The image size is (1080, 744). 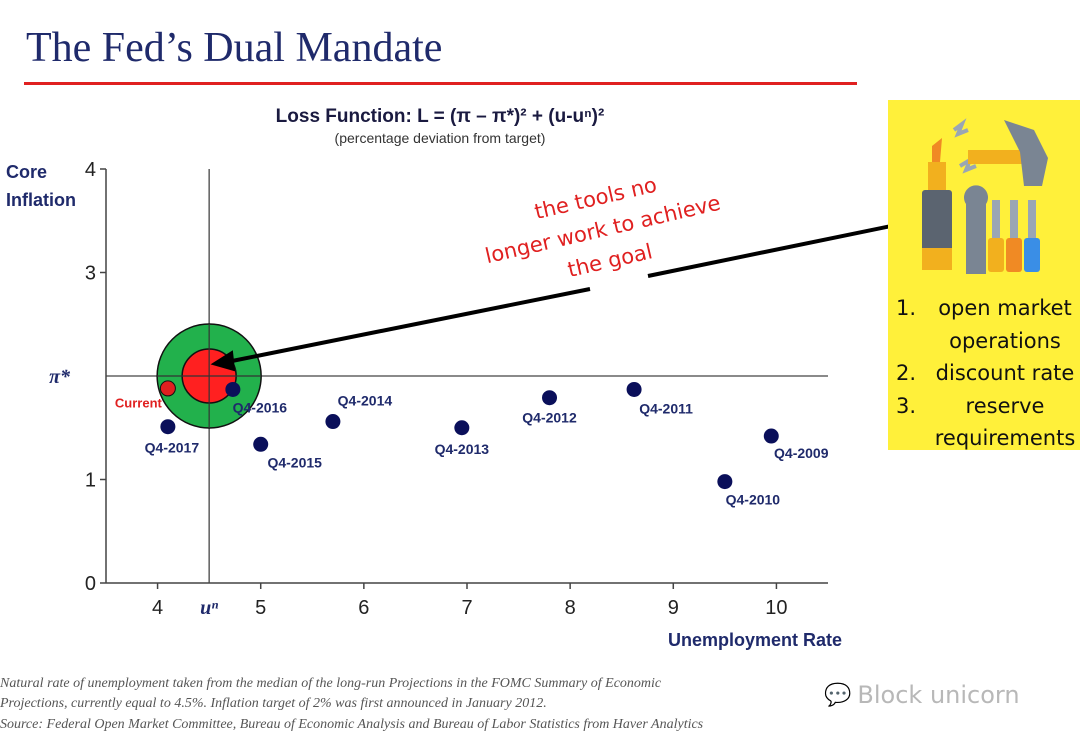 I want to click on annotation-arrow-line-upper, so click(x=772, y=250).